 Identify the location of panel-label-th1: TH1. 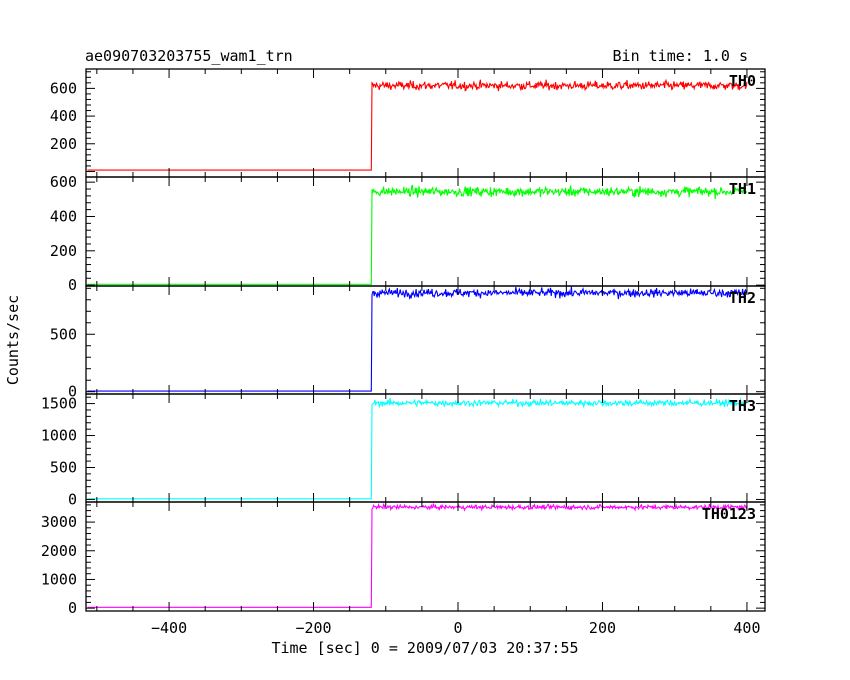
(742, 189).